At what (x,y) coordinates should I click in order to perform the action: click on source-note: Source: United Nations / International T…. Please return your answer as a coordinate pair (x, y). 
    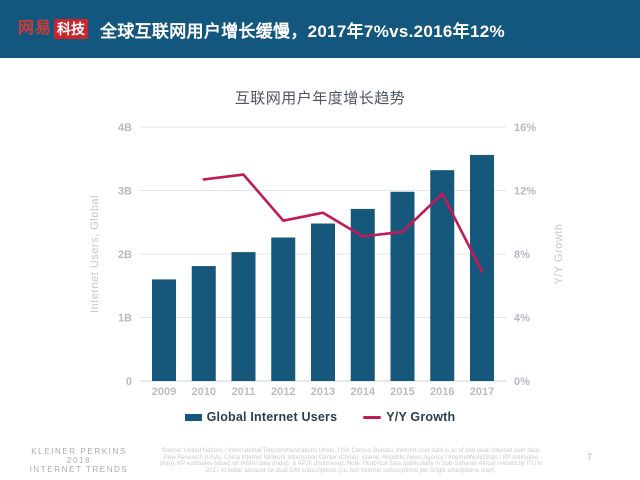
    Looking at the image, I should click on (351, 461).